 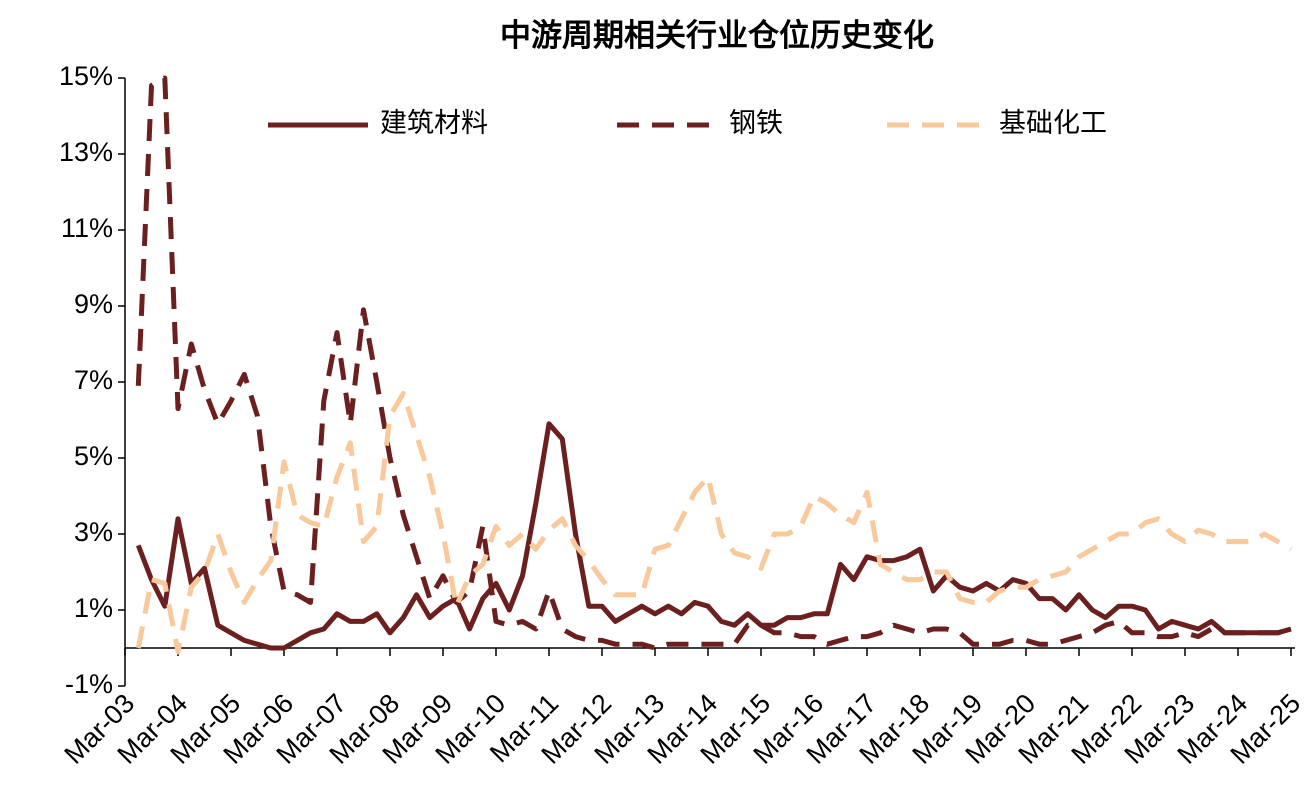 What do you see at coordinates (756, 123) in the screenshot?
I see `legend-label: 钢铁` at bounding box center [756, 123].